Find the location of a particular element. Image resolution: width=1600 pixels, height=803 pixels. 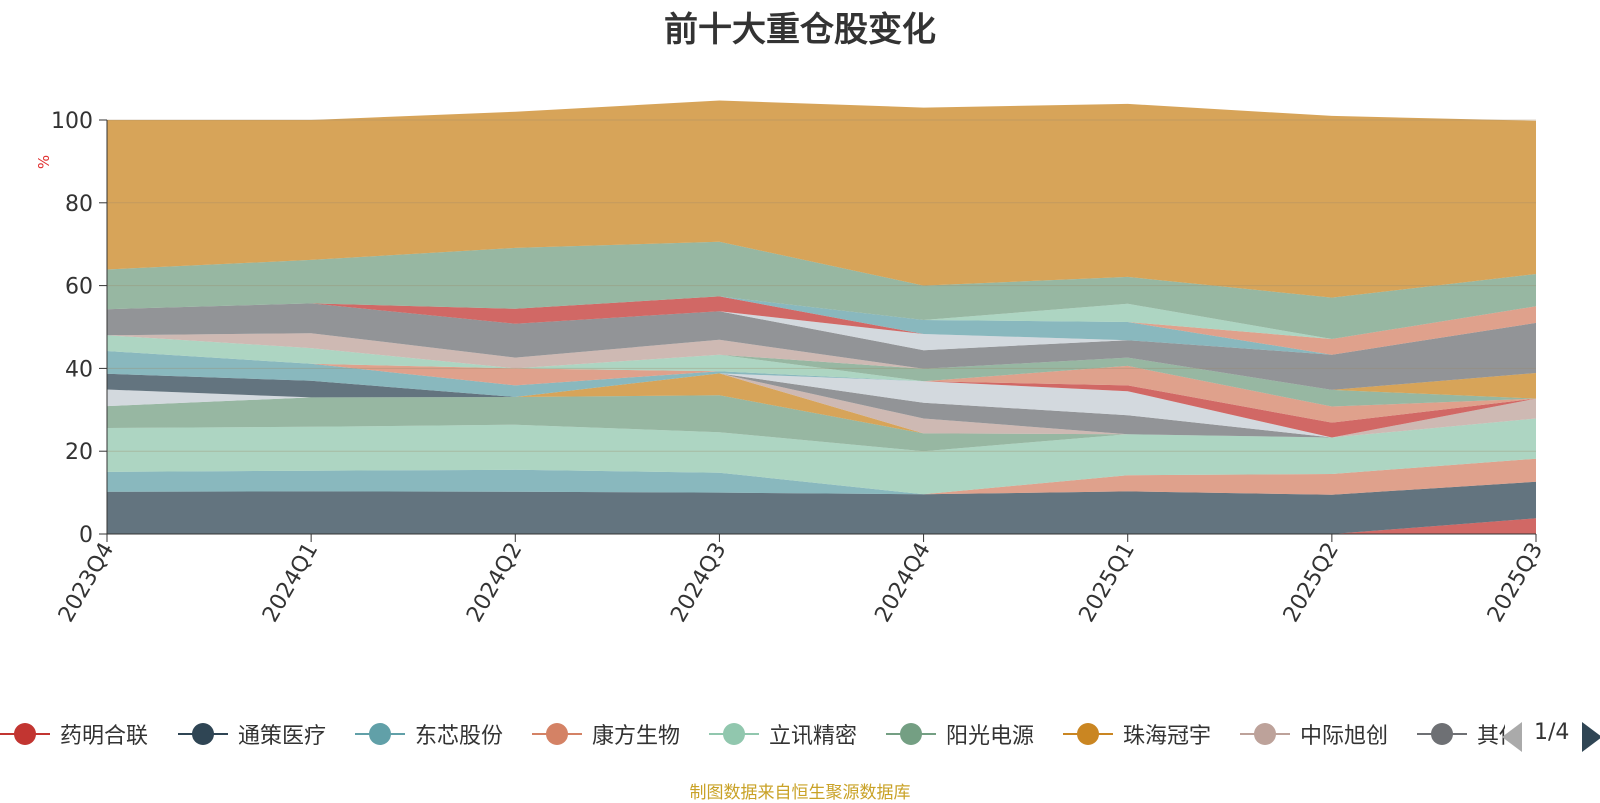

chart-title: 前十大重仓股变化 is located at coordinates (800, 30).